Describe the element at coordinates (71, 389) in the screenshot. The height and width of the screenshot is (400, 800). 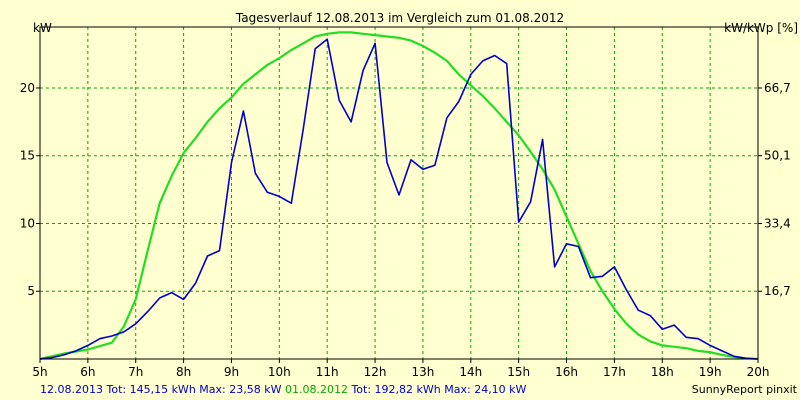
I see `legend-date-2013: 12.08.2013` at that location.